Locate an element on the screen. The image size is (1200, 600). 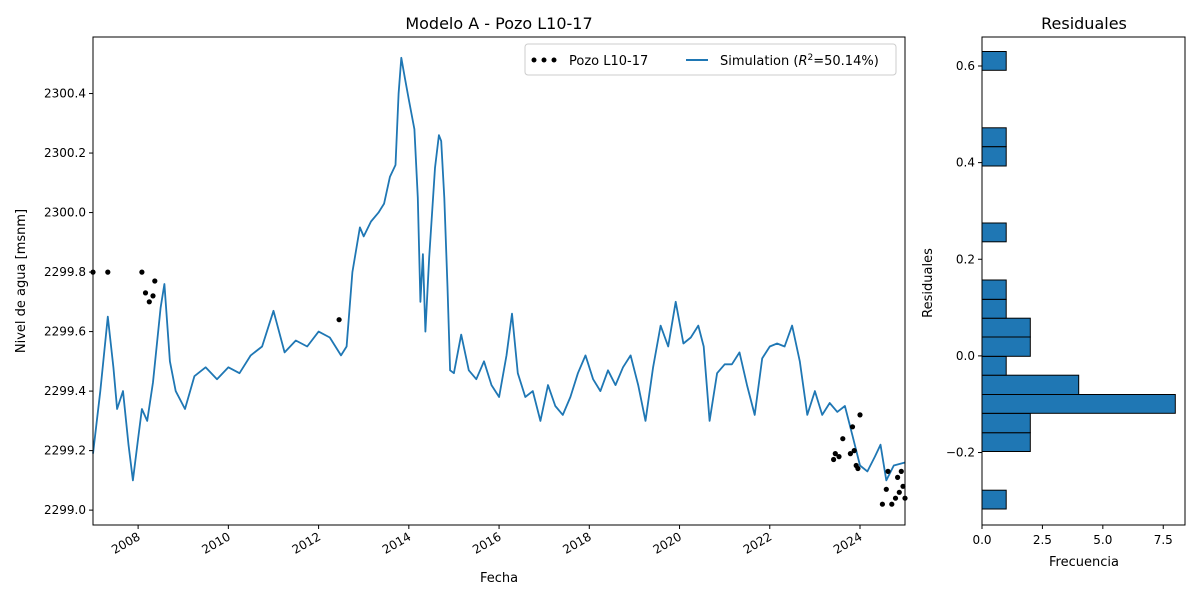
legend-sim-prefix: Simulation ( is located at coordinates (759, 61).